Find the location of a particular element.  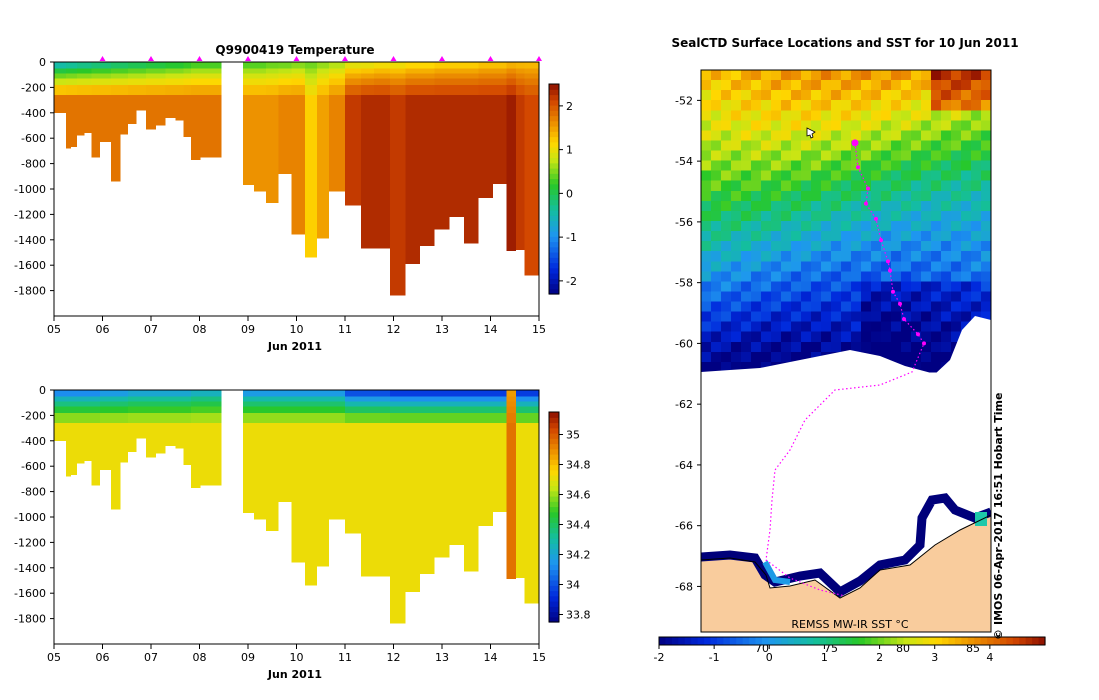

x-tick-label: 08 is located at coordinates (200, 657).